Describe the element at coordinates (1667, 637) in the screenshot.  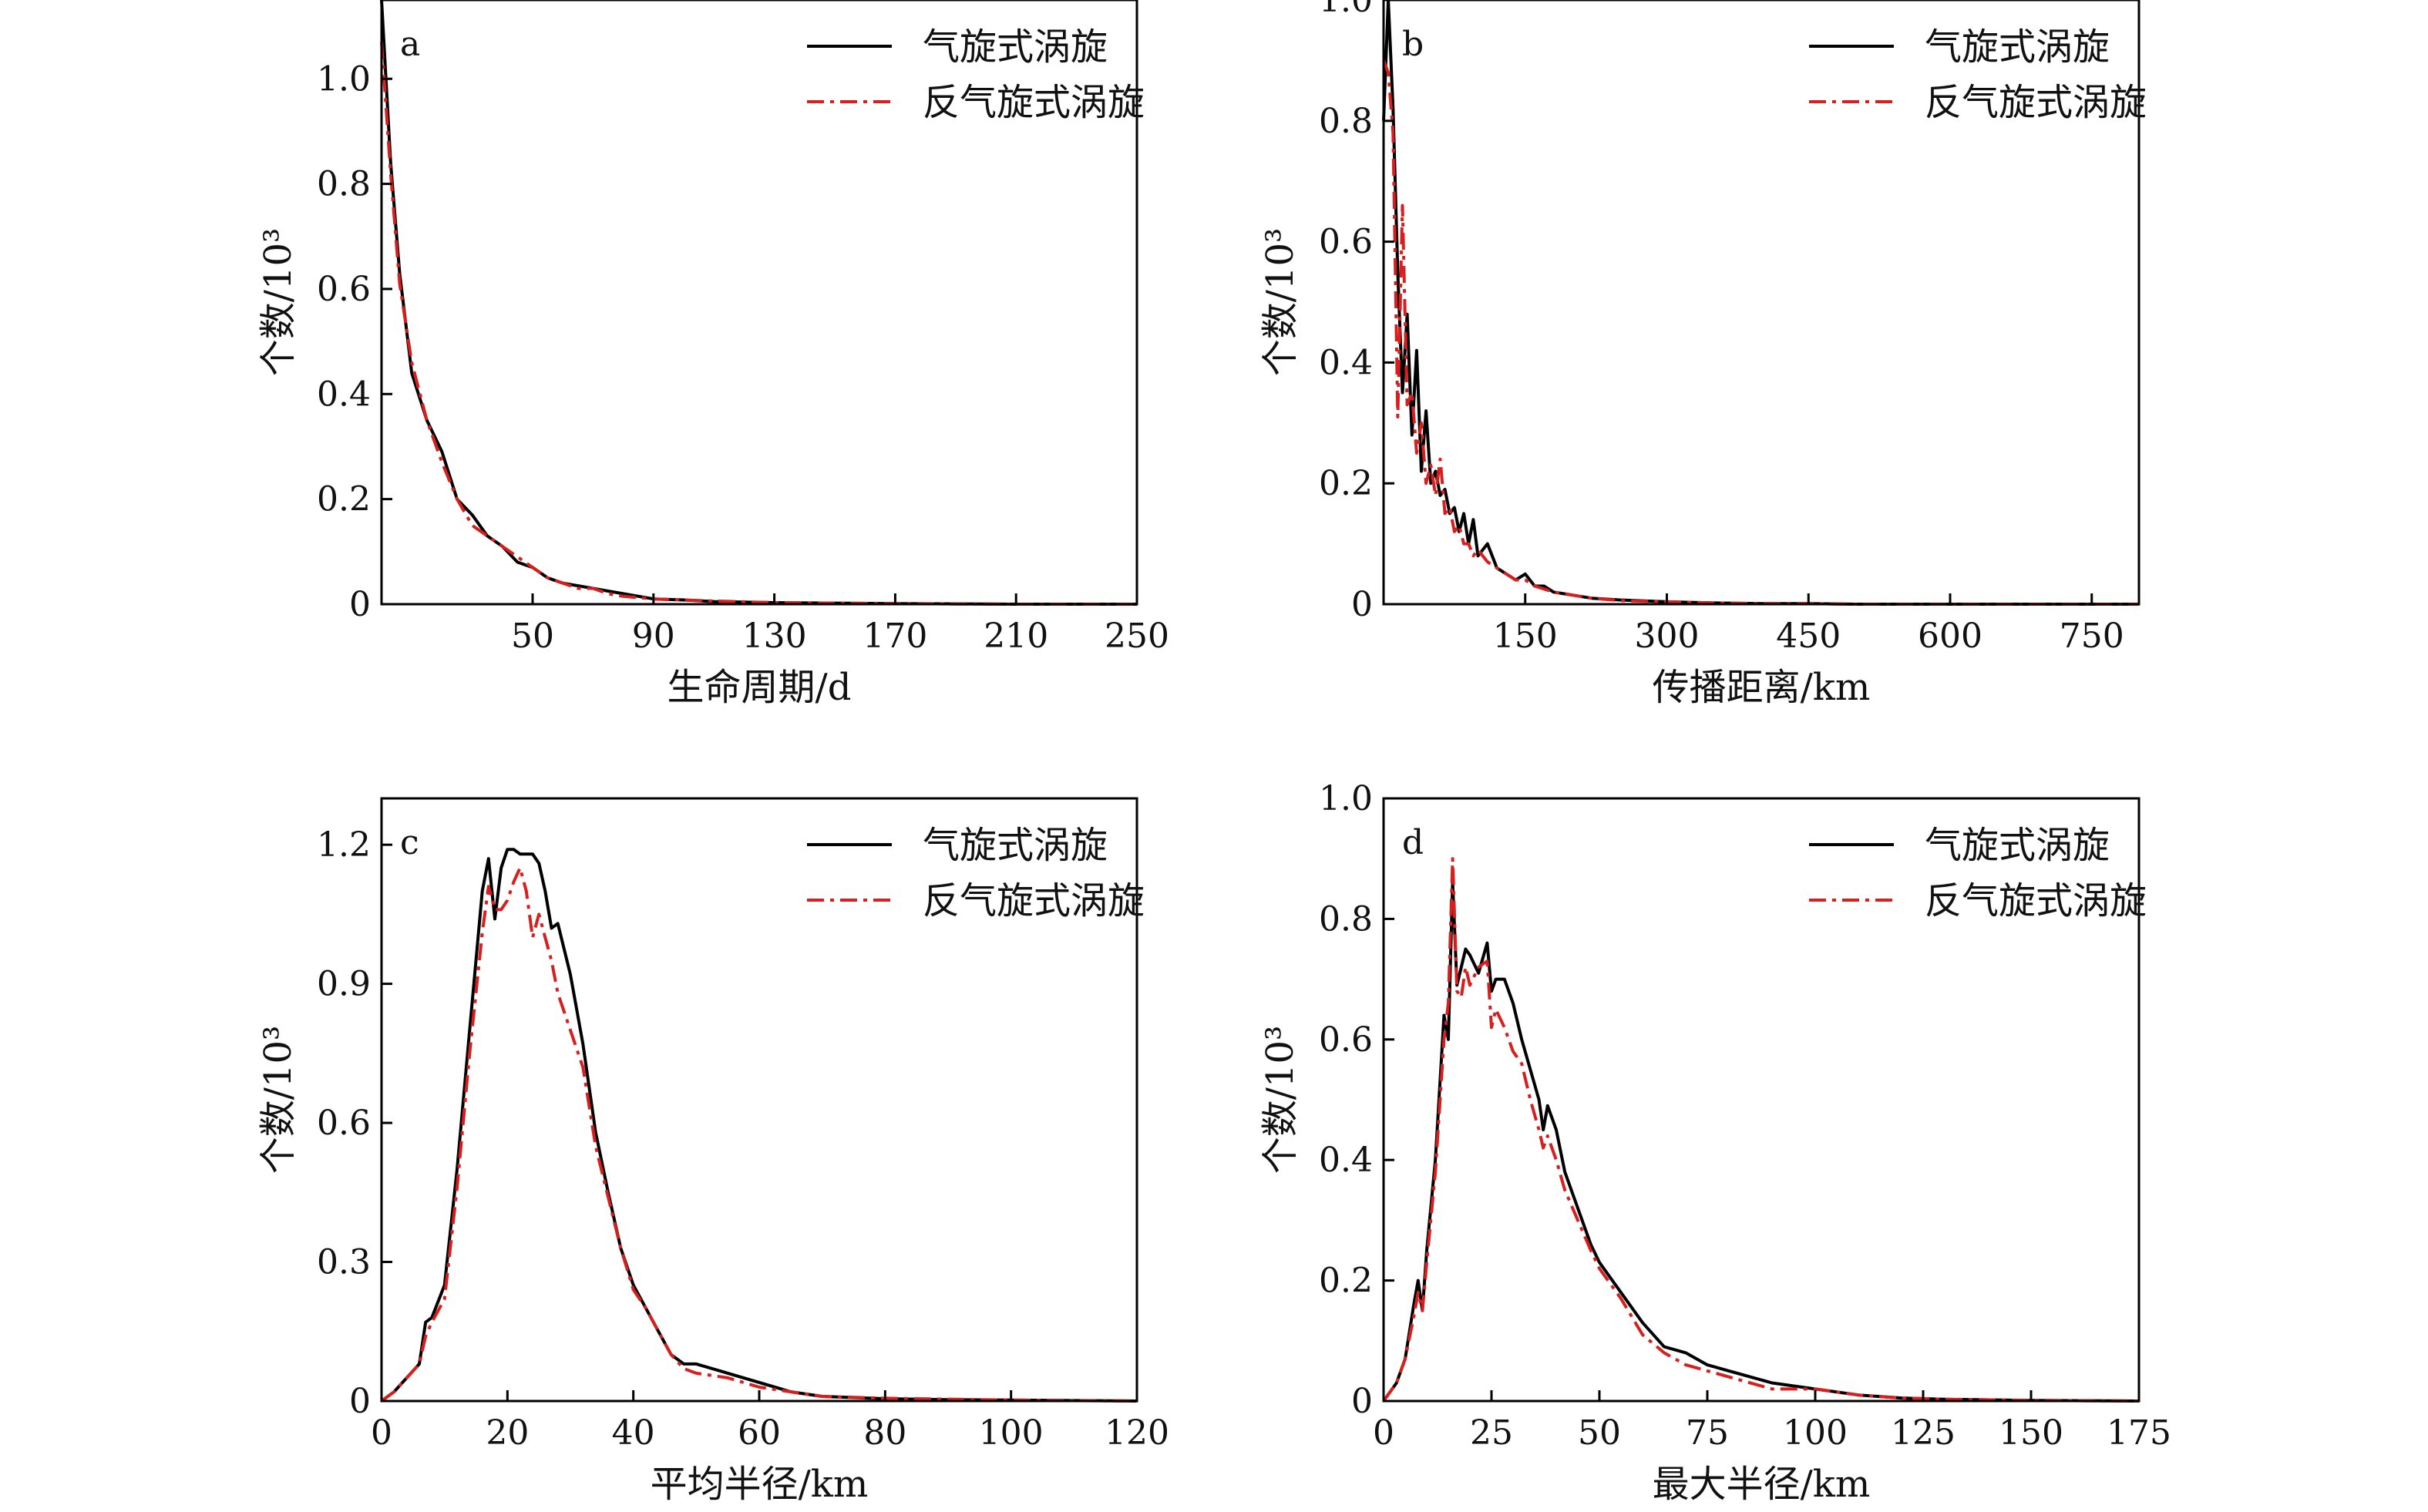
I see `x-tick-label: 300` at that location.